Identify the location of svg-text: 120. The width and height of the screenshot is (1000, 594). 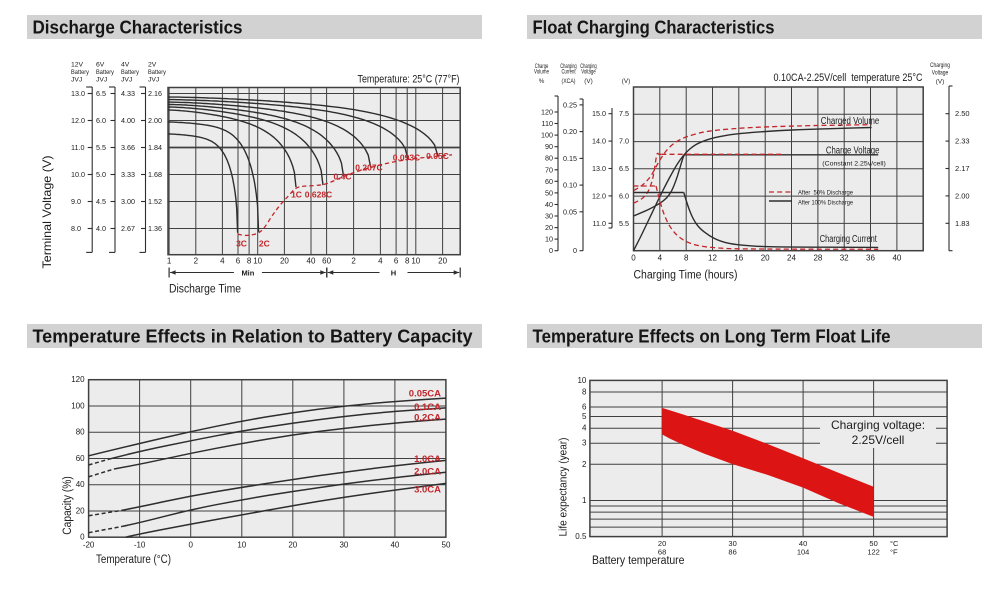
(78, 379).